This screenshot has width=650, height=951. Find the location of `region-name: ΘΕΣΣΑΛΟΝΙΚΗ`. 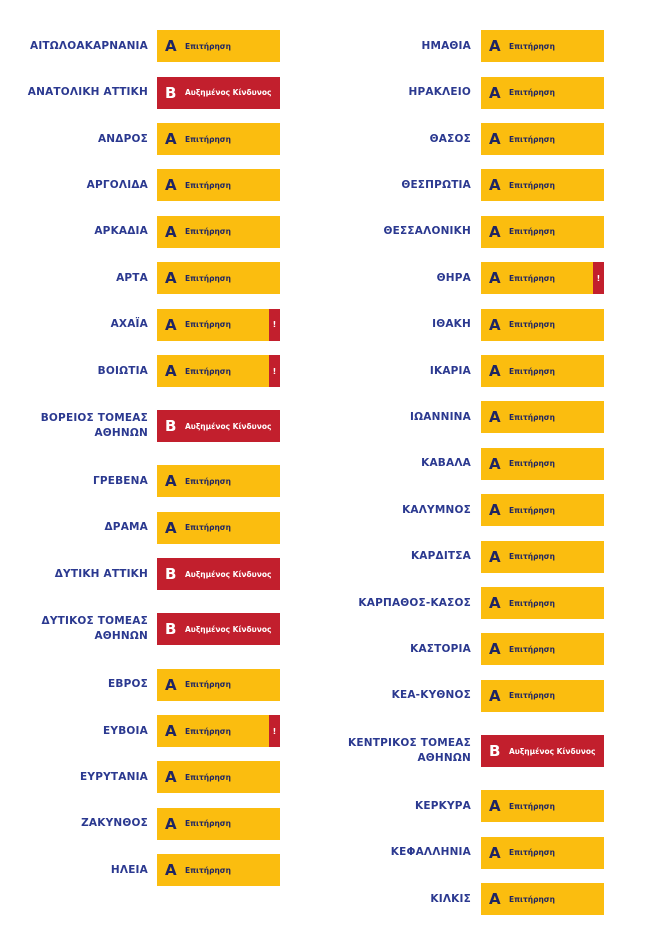

region-name: ΘΕΣΣΑΛΟΝΙΚΗ is located at coordinates (427, 231).